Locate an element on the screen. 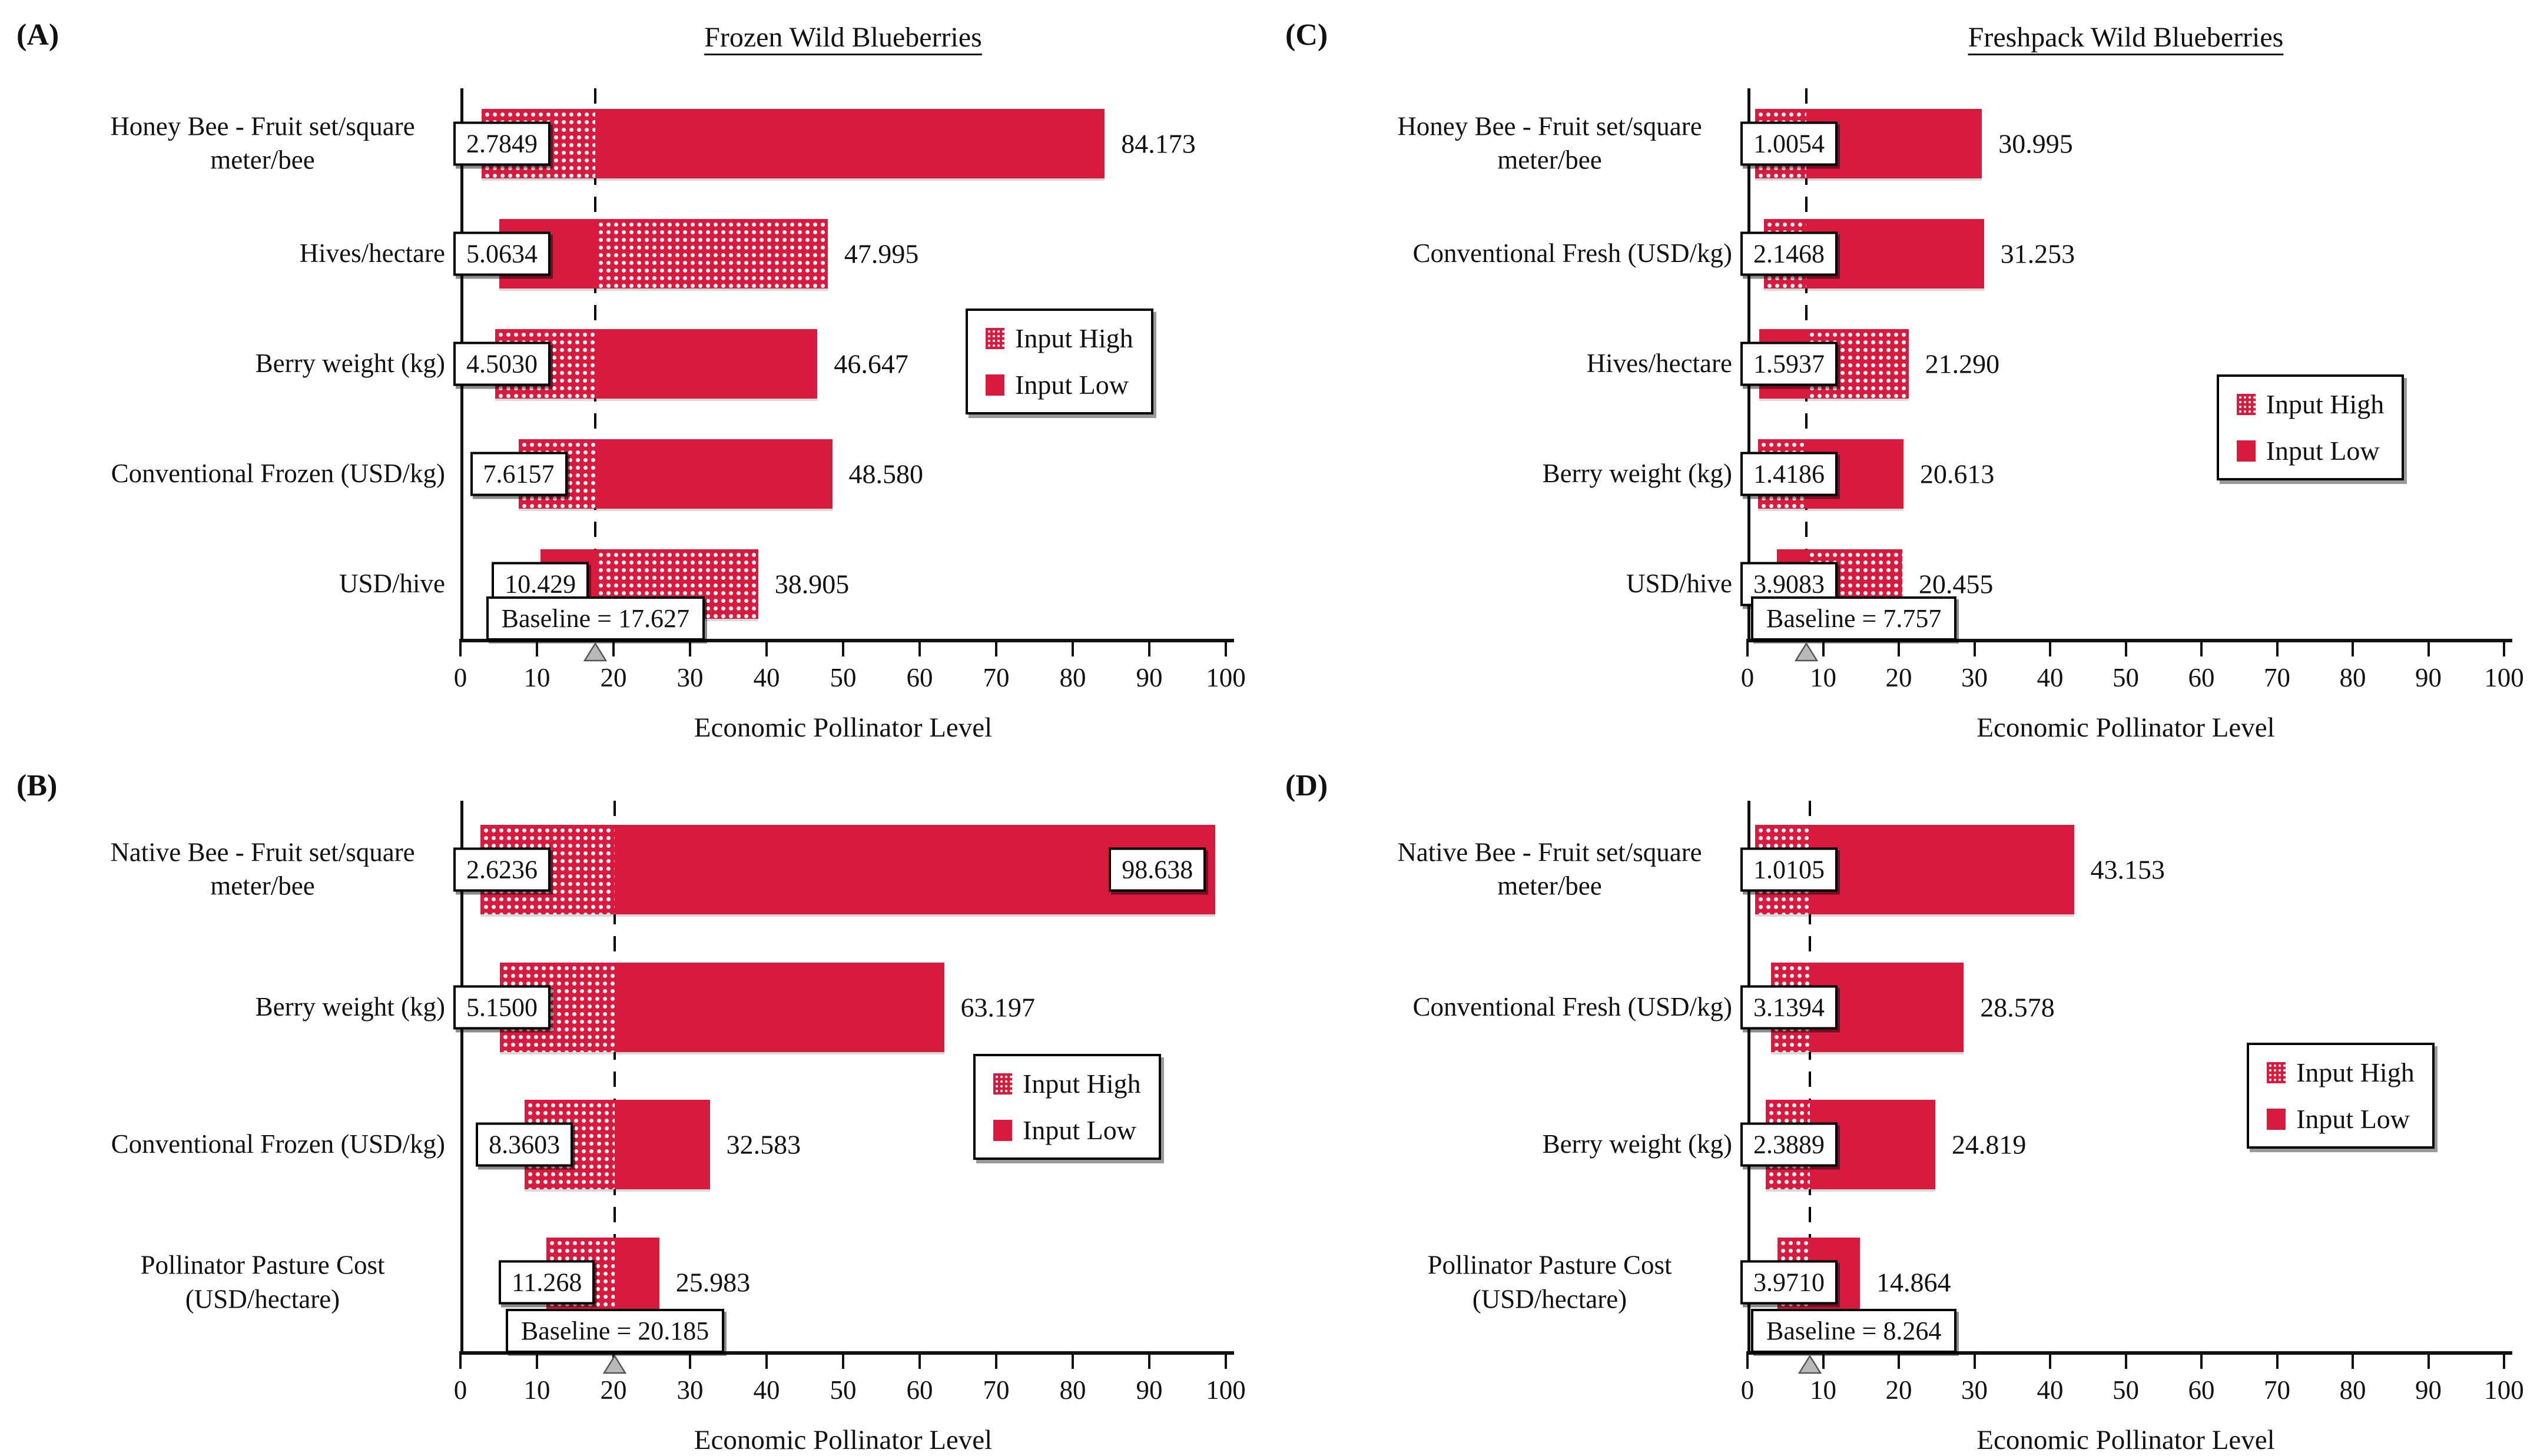 This screenshot has width=2537, height=1456. low-value-box-label: 5.1500 is located at coordinates (501, 1007).